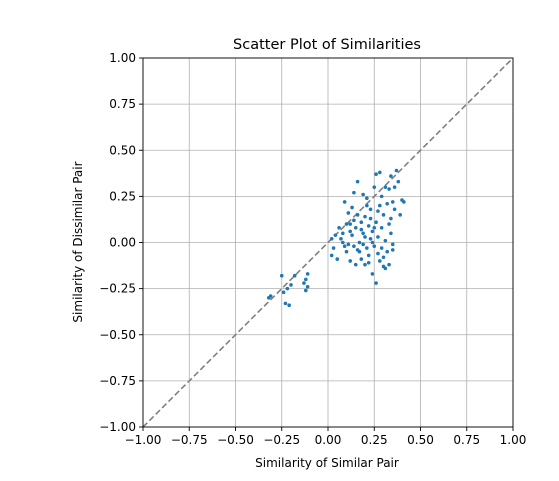  What do you see at coordinates (336, 238) in the screenshot?
I see `data-points` at bounding box center [336, 238].